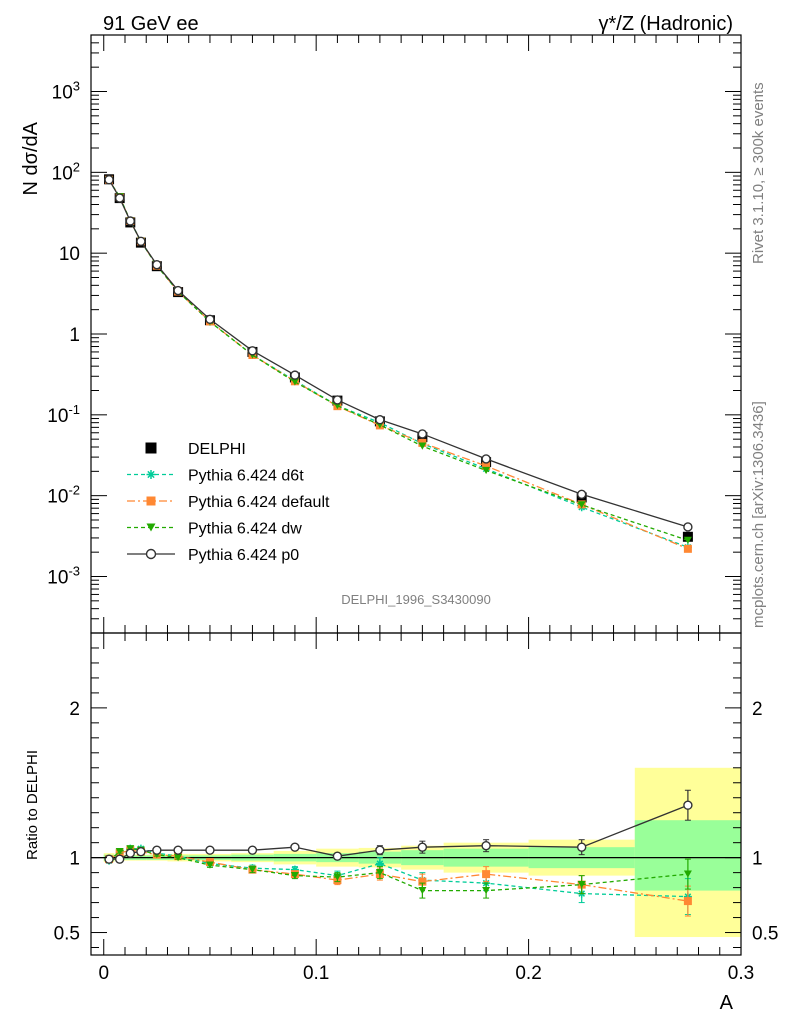 Image resolution: width=786 pixels, height=1024 pixels. What do you see at coordinates (74, 335) in the screenshot?
I see `y-tick-label: 1` at bounding box center [74, 335].